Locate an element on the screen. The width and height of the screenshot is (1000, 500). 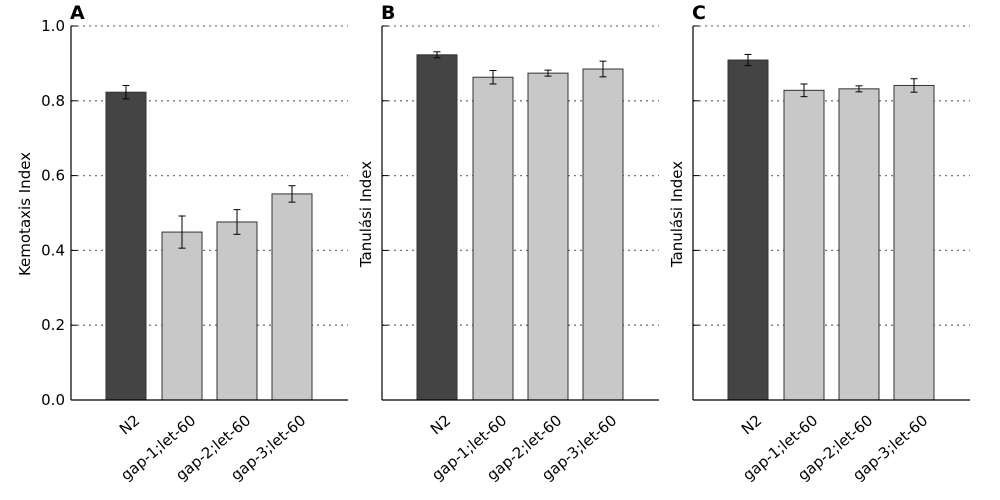
y-tick-label: 0.2 is located at coordinates (53, 325).